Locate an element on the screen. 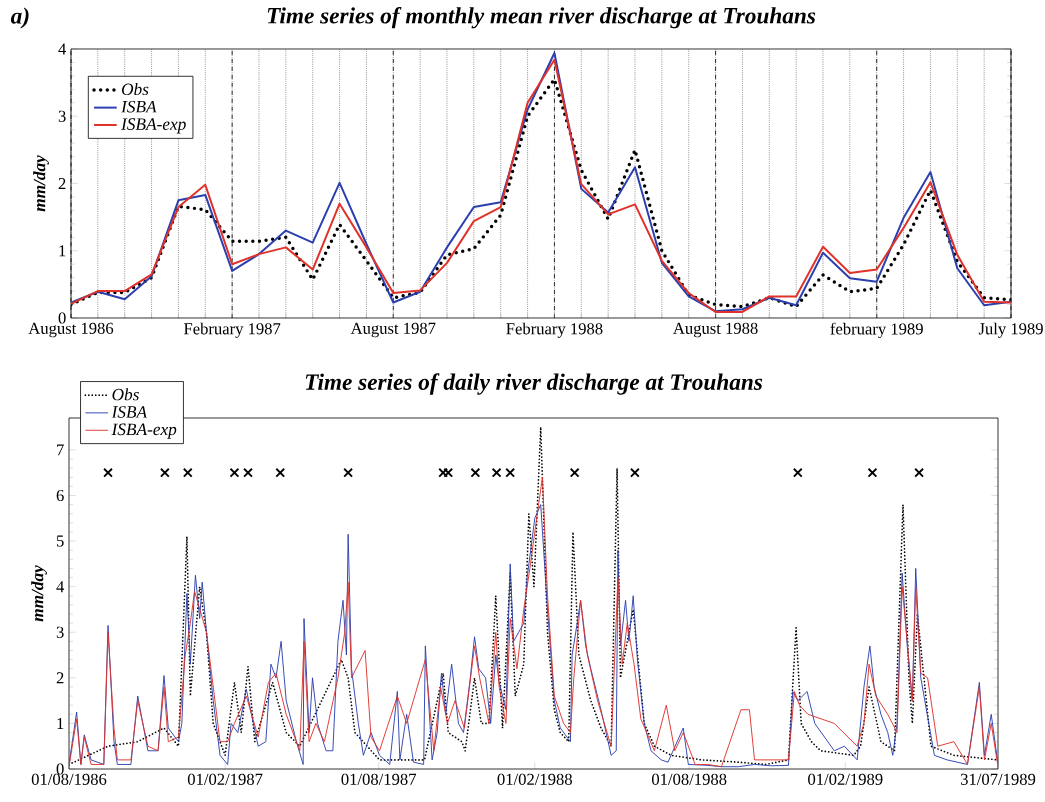 This screenshot has width=1045, height=802. x-tick-label: 01/08/1988 is located at coordinates (689, 779).